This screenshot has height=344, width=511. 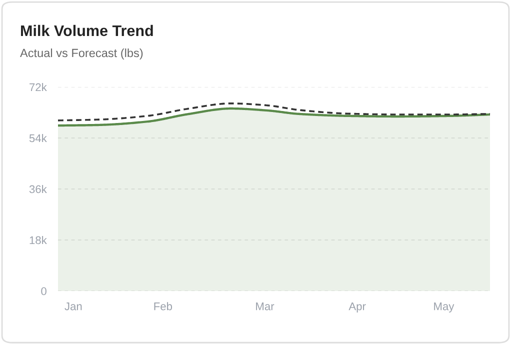 I want to click on x-tick-label: Jan, so click(x=73, y=306).